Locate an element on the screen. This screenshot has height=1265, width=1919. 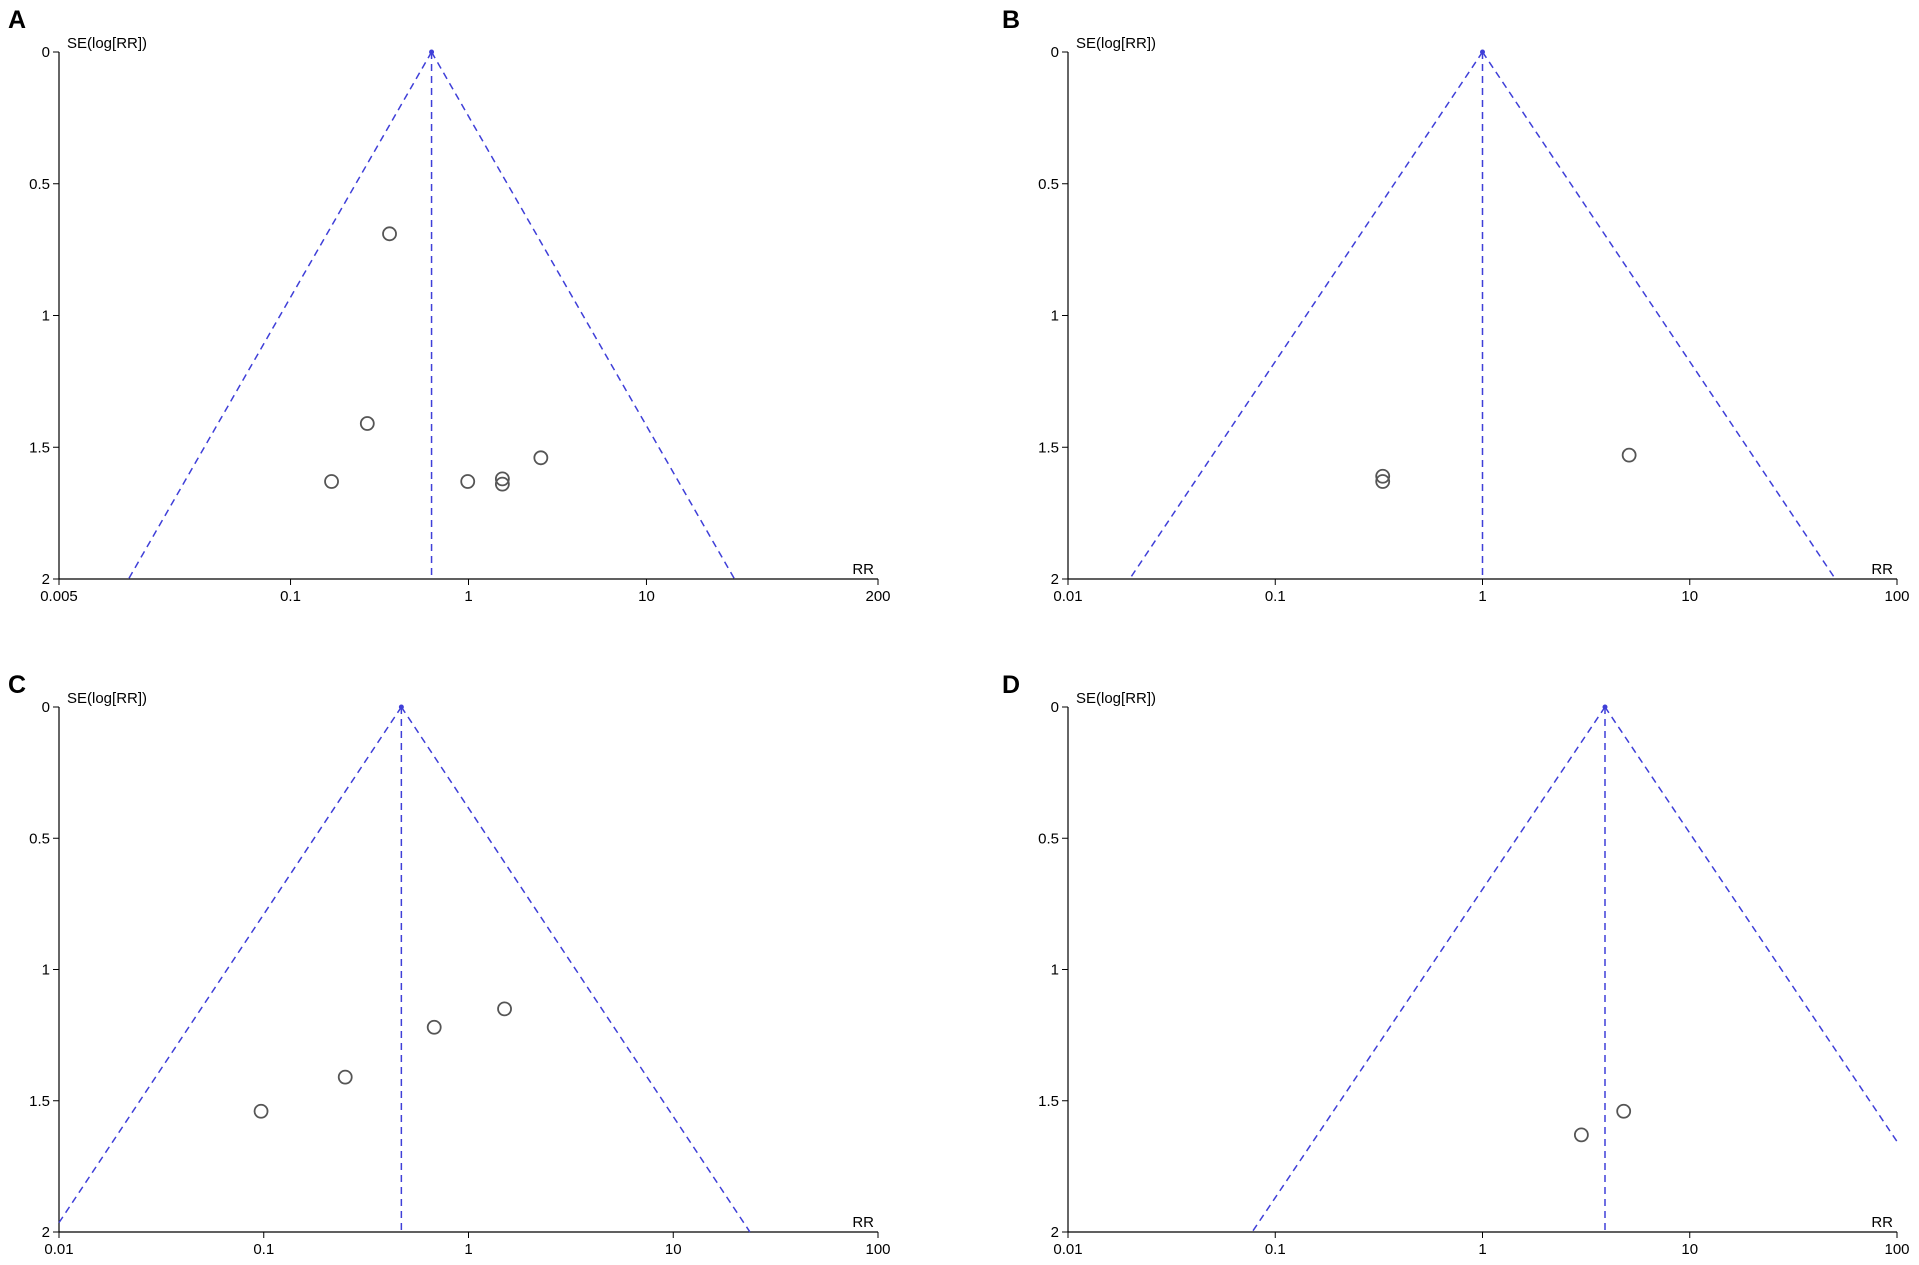
panel-letter: A is located at coordinates (17, 20).